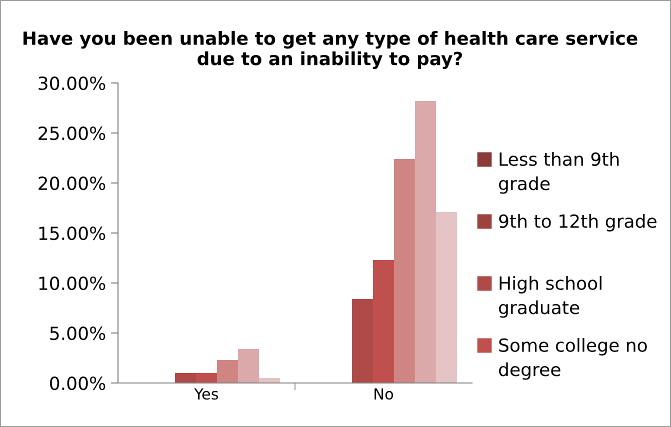 The image size is (671, 427). I want to click on y-tick-label: 10.00%, so click(72, 283).